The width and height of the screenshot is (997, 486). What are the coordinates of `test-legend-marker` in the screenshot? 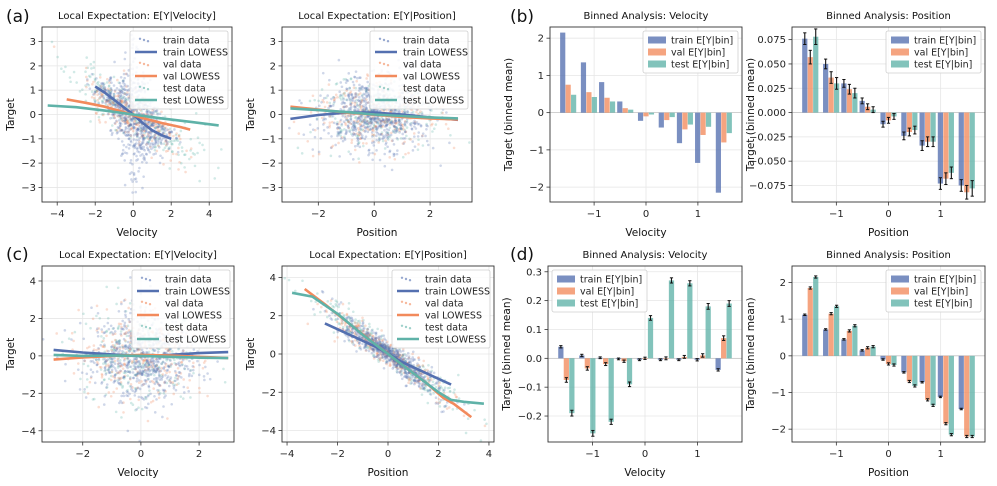 It's located at (140, 87).